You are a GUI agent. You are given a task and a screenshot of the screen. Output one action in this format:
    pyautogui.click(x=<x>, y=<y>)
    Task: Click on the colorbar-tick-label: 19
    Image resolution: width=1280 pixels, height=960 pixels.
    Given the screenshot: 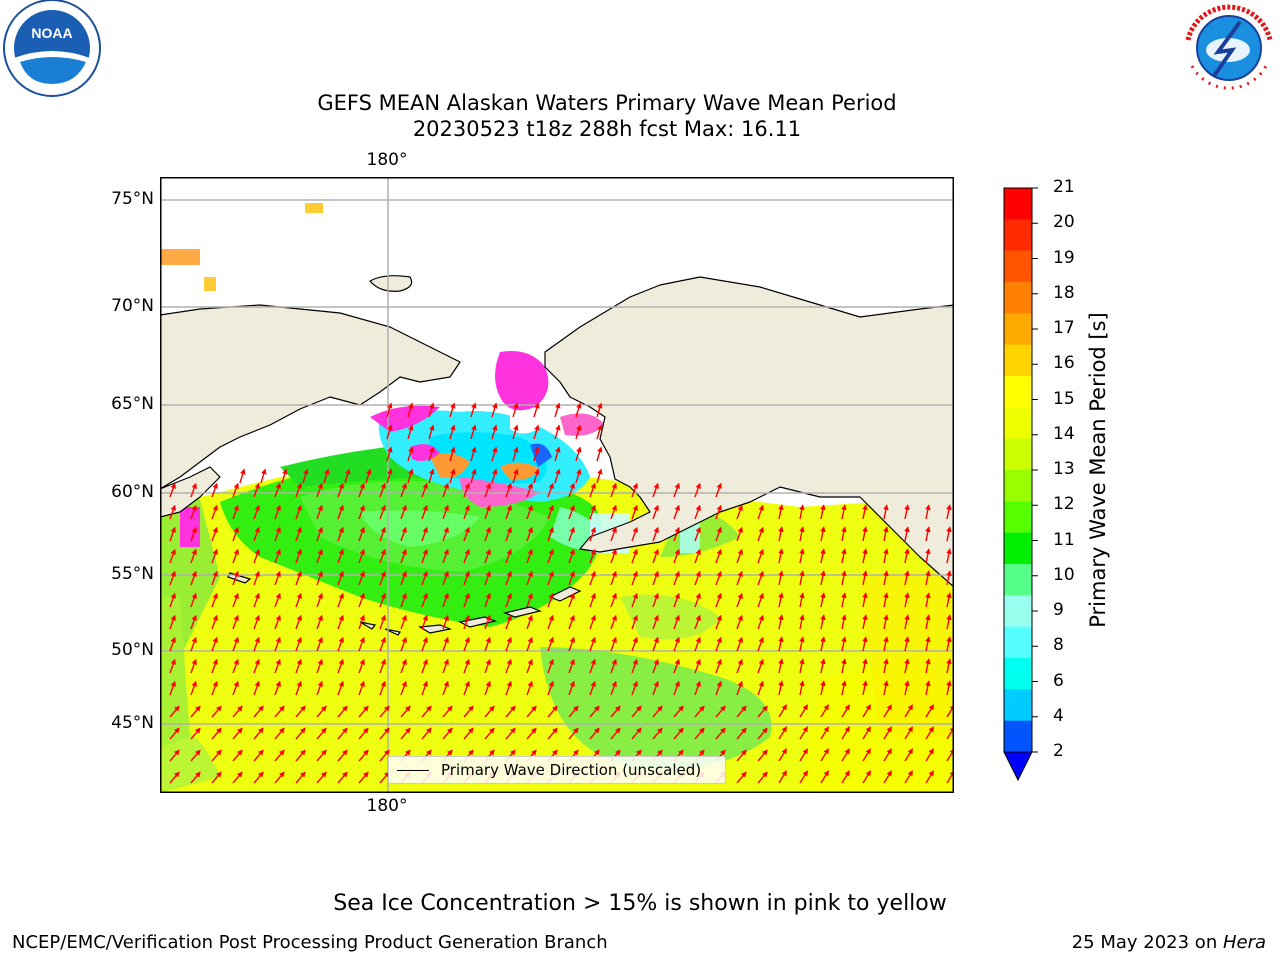 What is the action you would take?
    pyautogui.click(x=1064, y=257)
    